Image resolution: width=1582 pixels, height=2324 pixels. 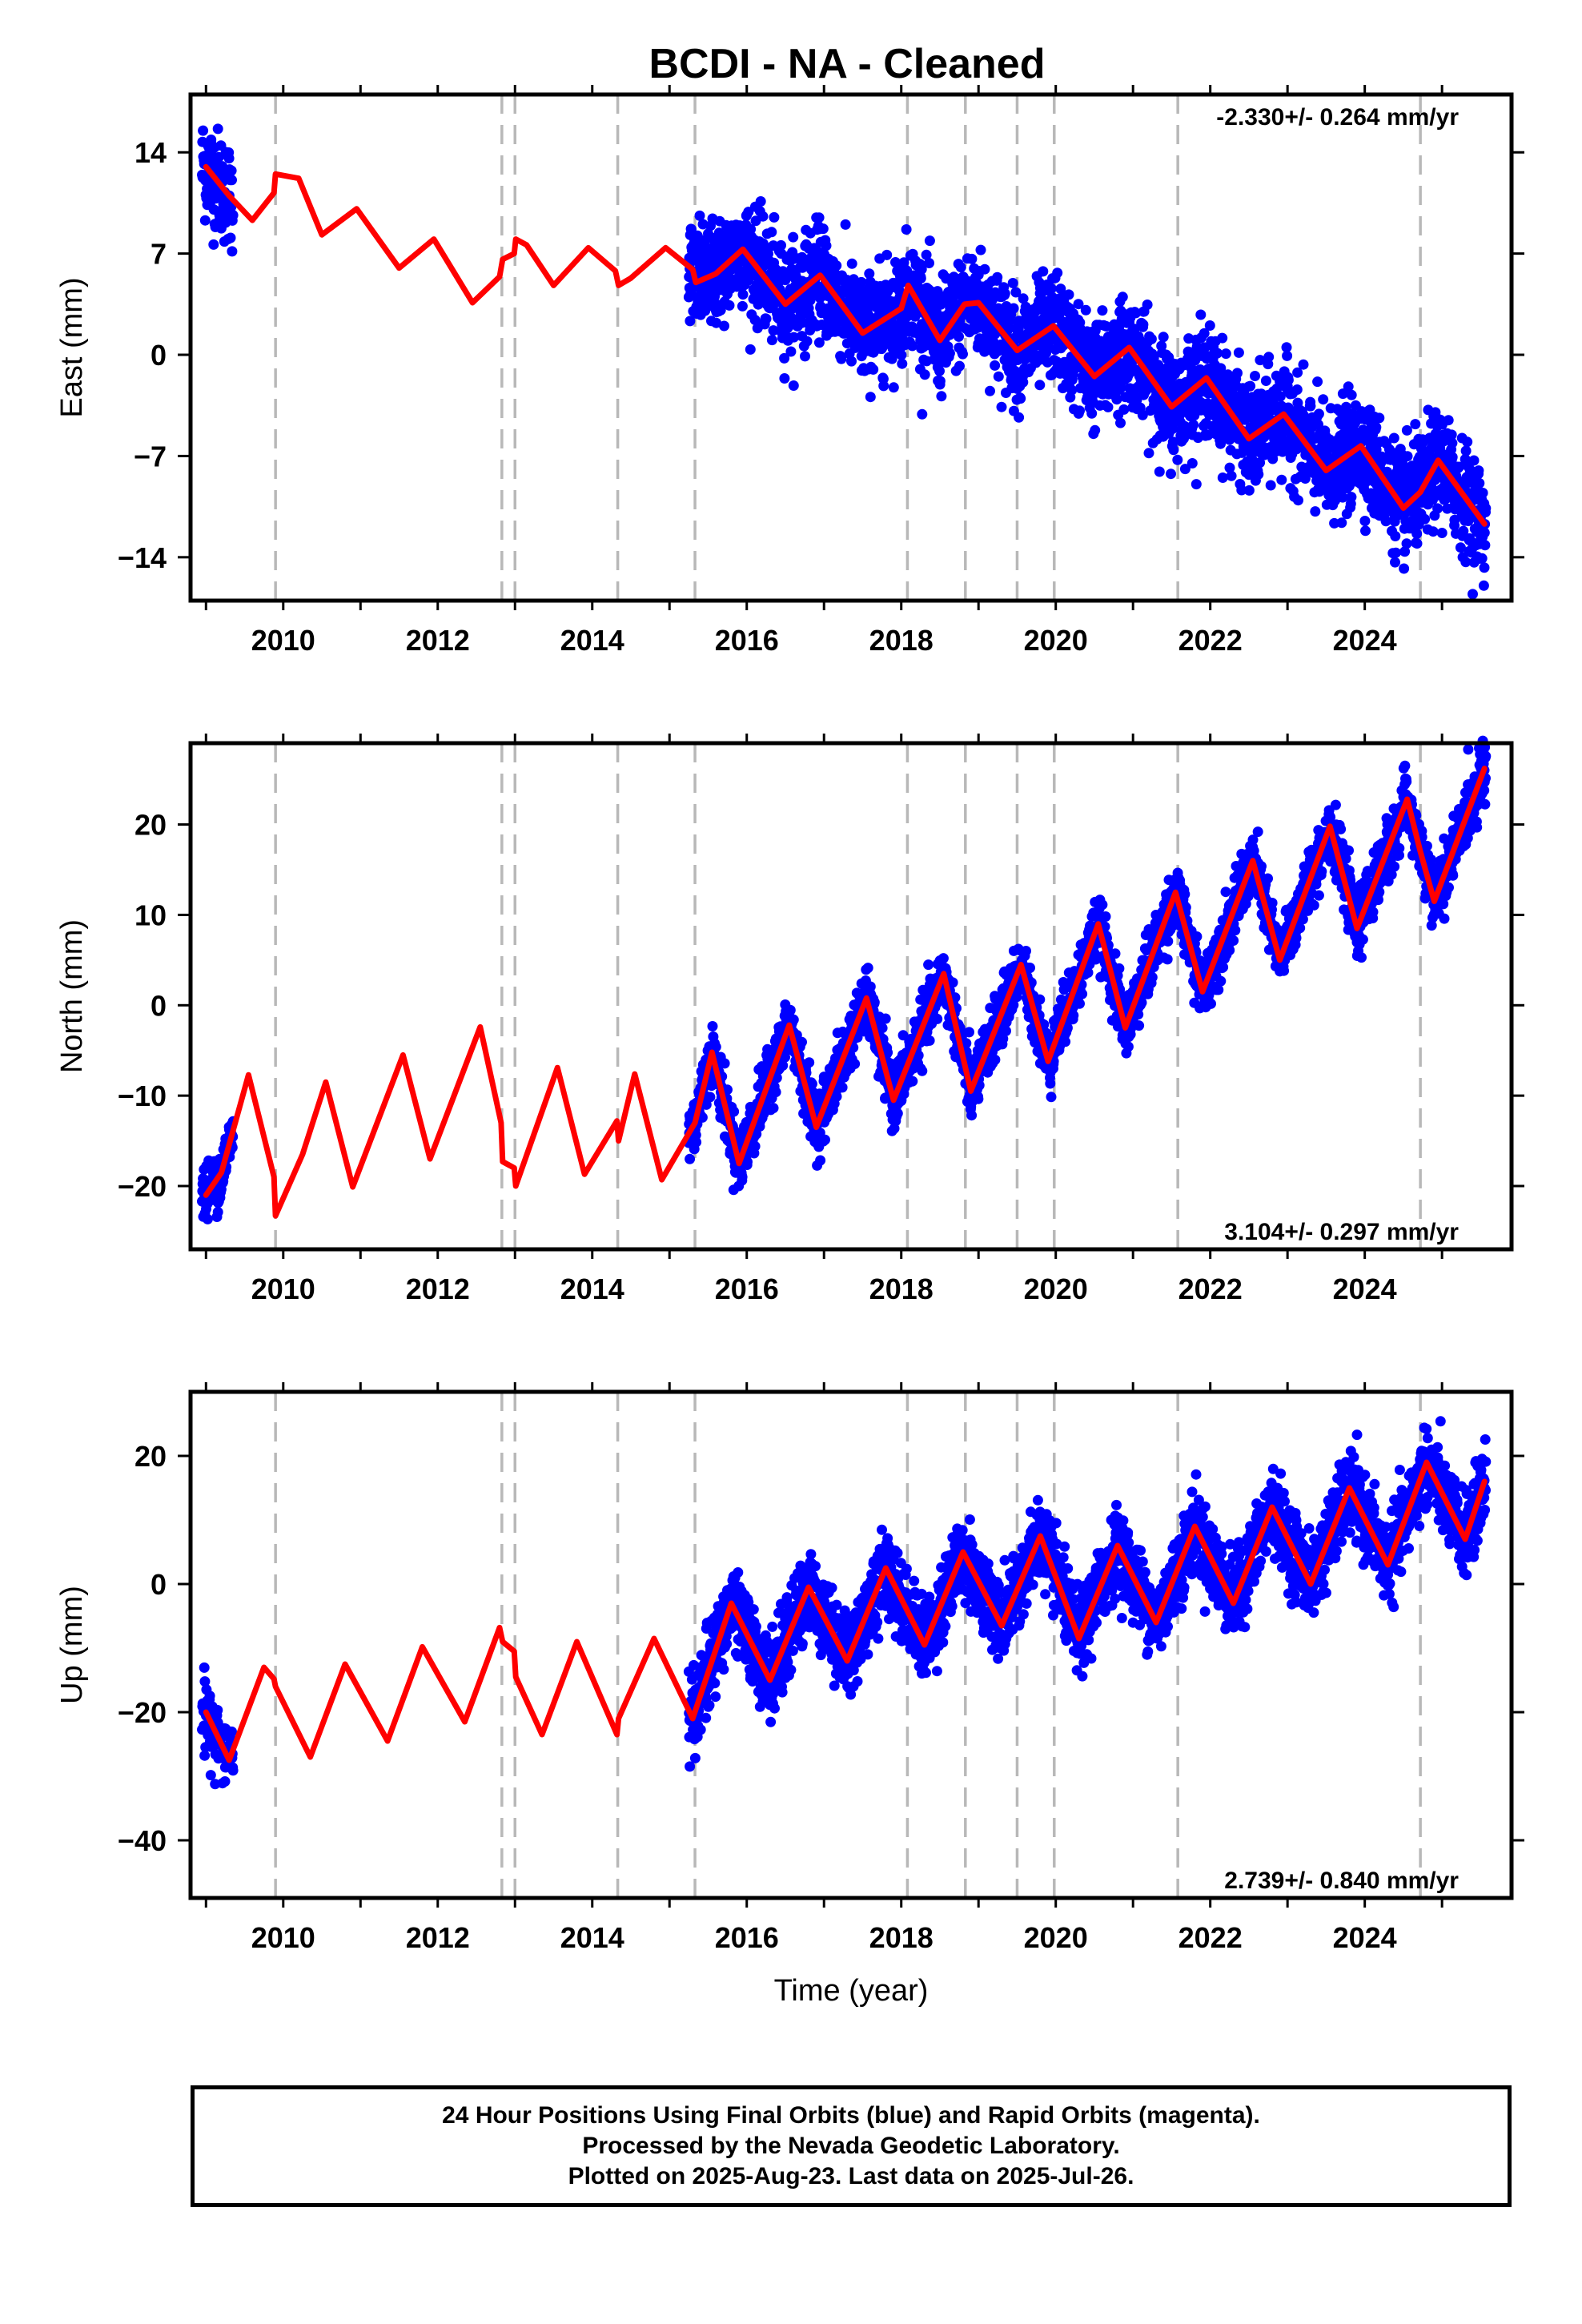 What do you see at coordinates (151, 152) in the screenshot?
I see `y-tick-label: 14` at bounding box center [151, 152].